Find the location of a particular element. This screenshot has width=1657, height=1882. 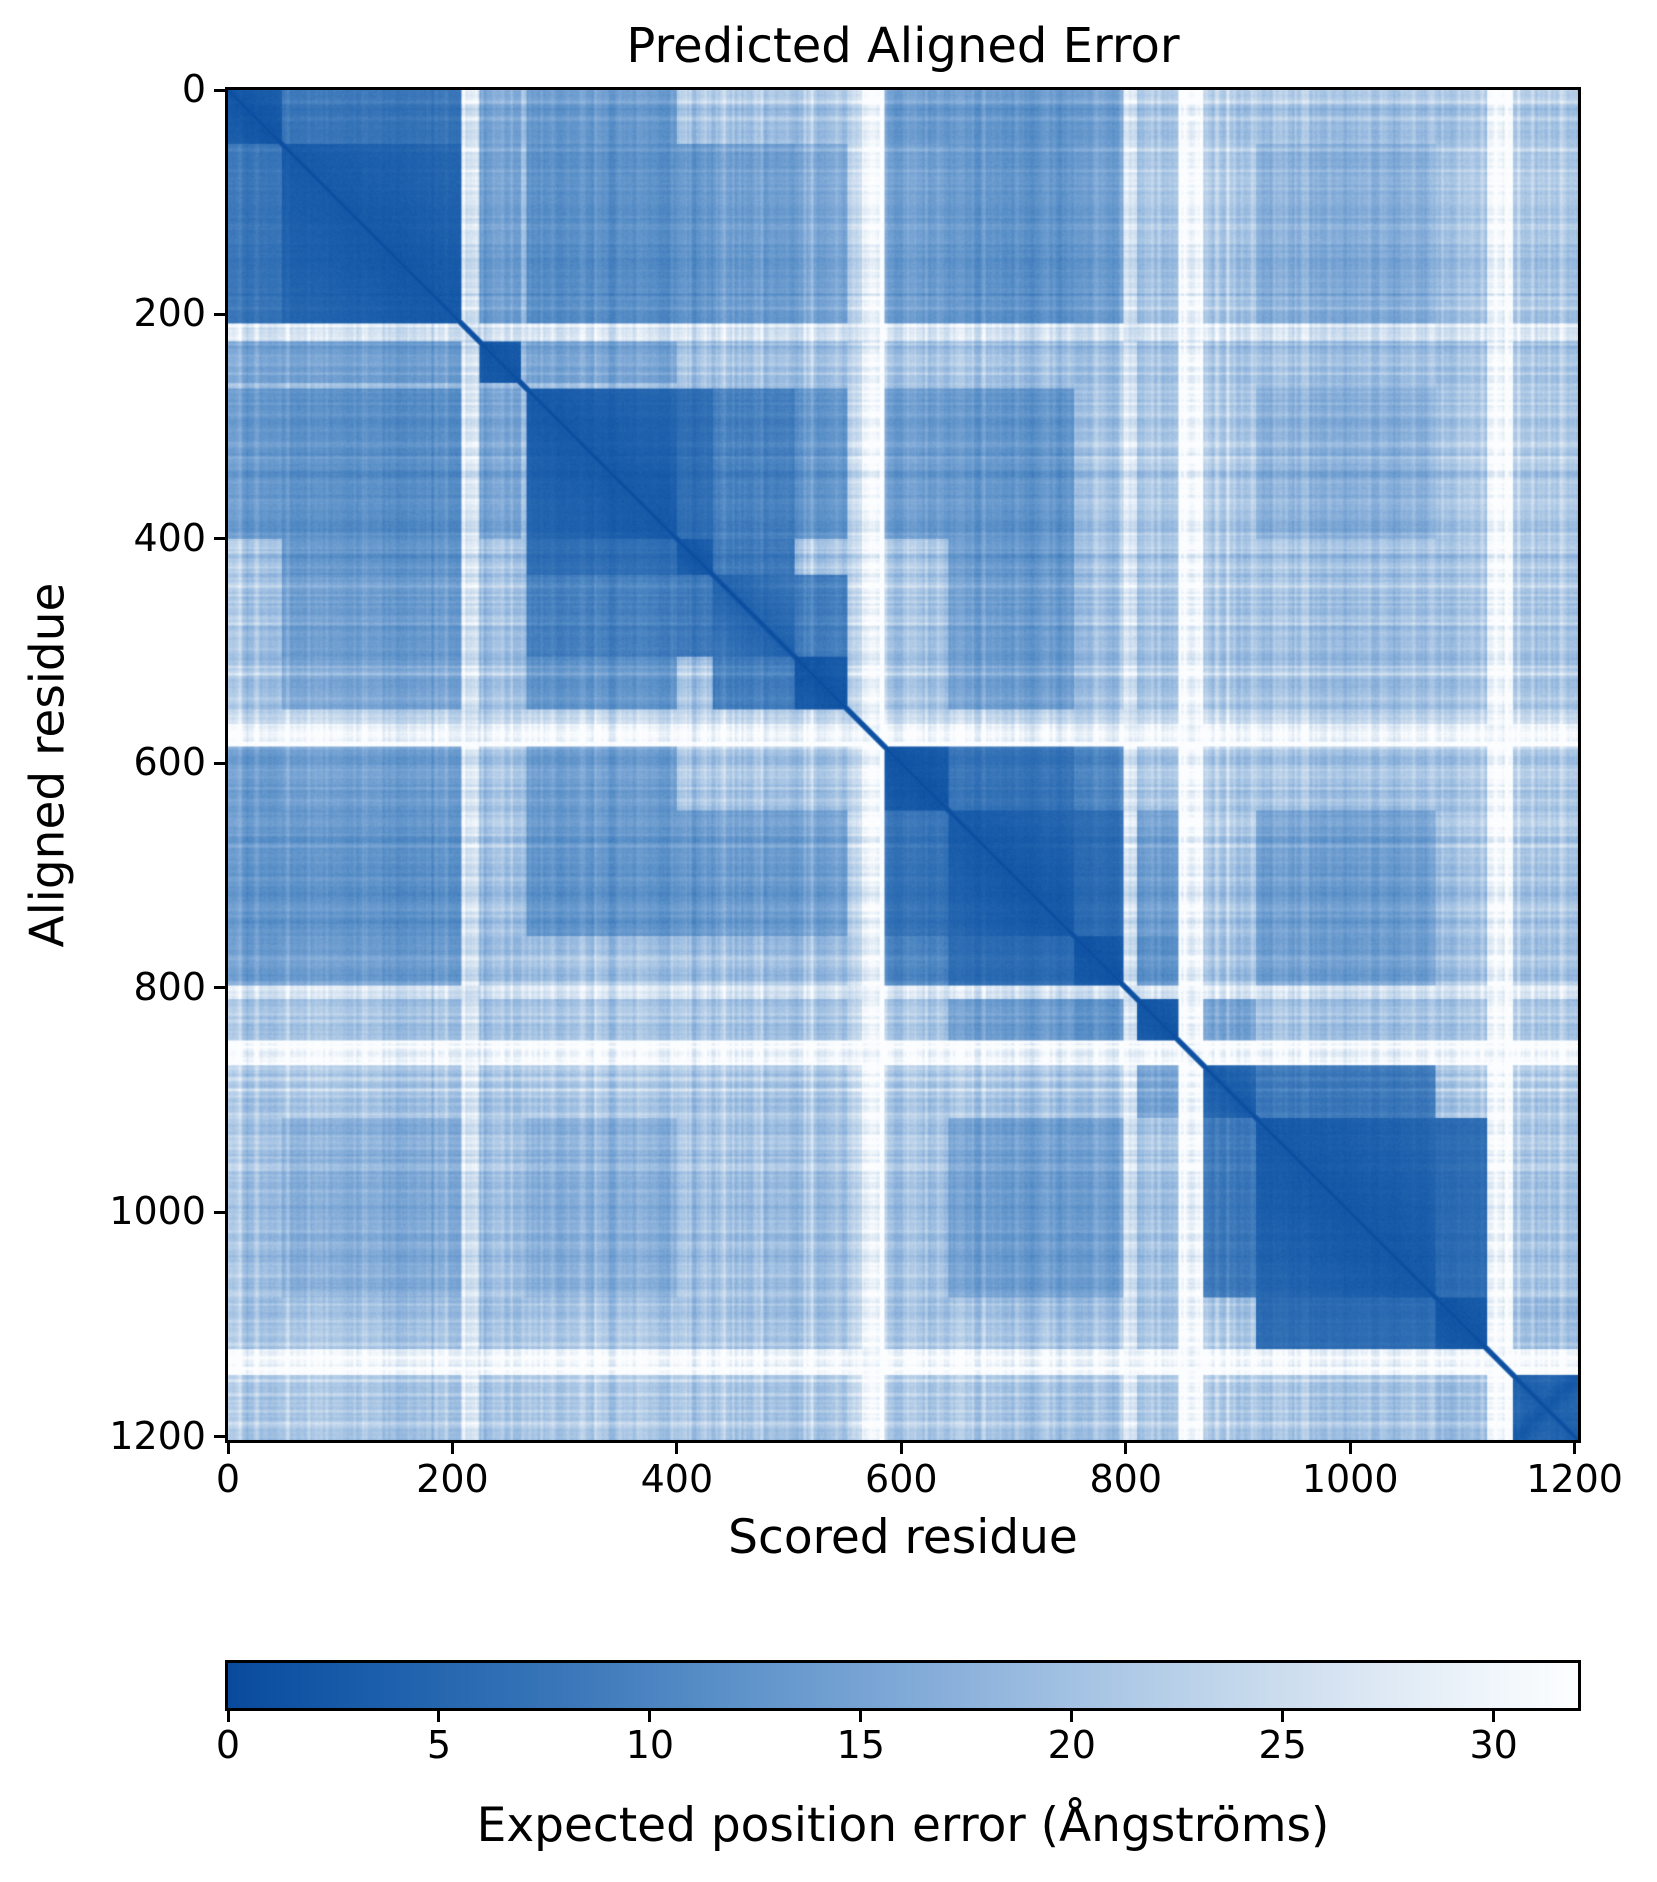

y-tick-label: 600 is located at coordinates (169, 762).